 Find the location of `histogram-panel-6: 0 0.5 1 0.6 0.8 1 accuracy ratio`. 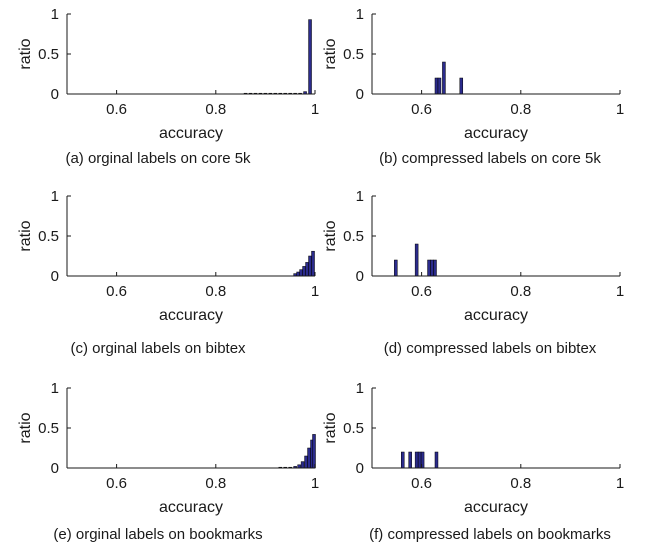

histogram-panel-6: 0 0.5 1 0.6 0.8 1 accuracy ratio is located at coordinates (473, 448).